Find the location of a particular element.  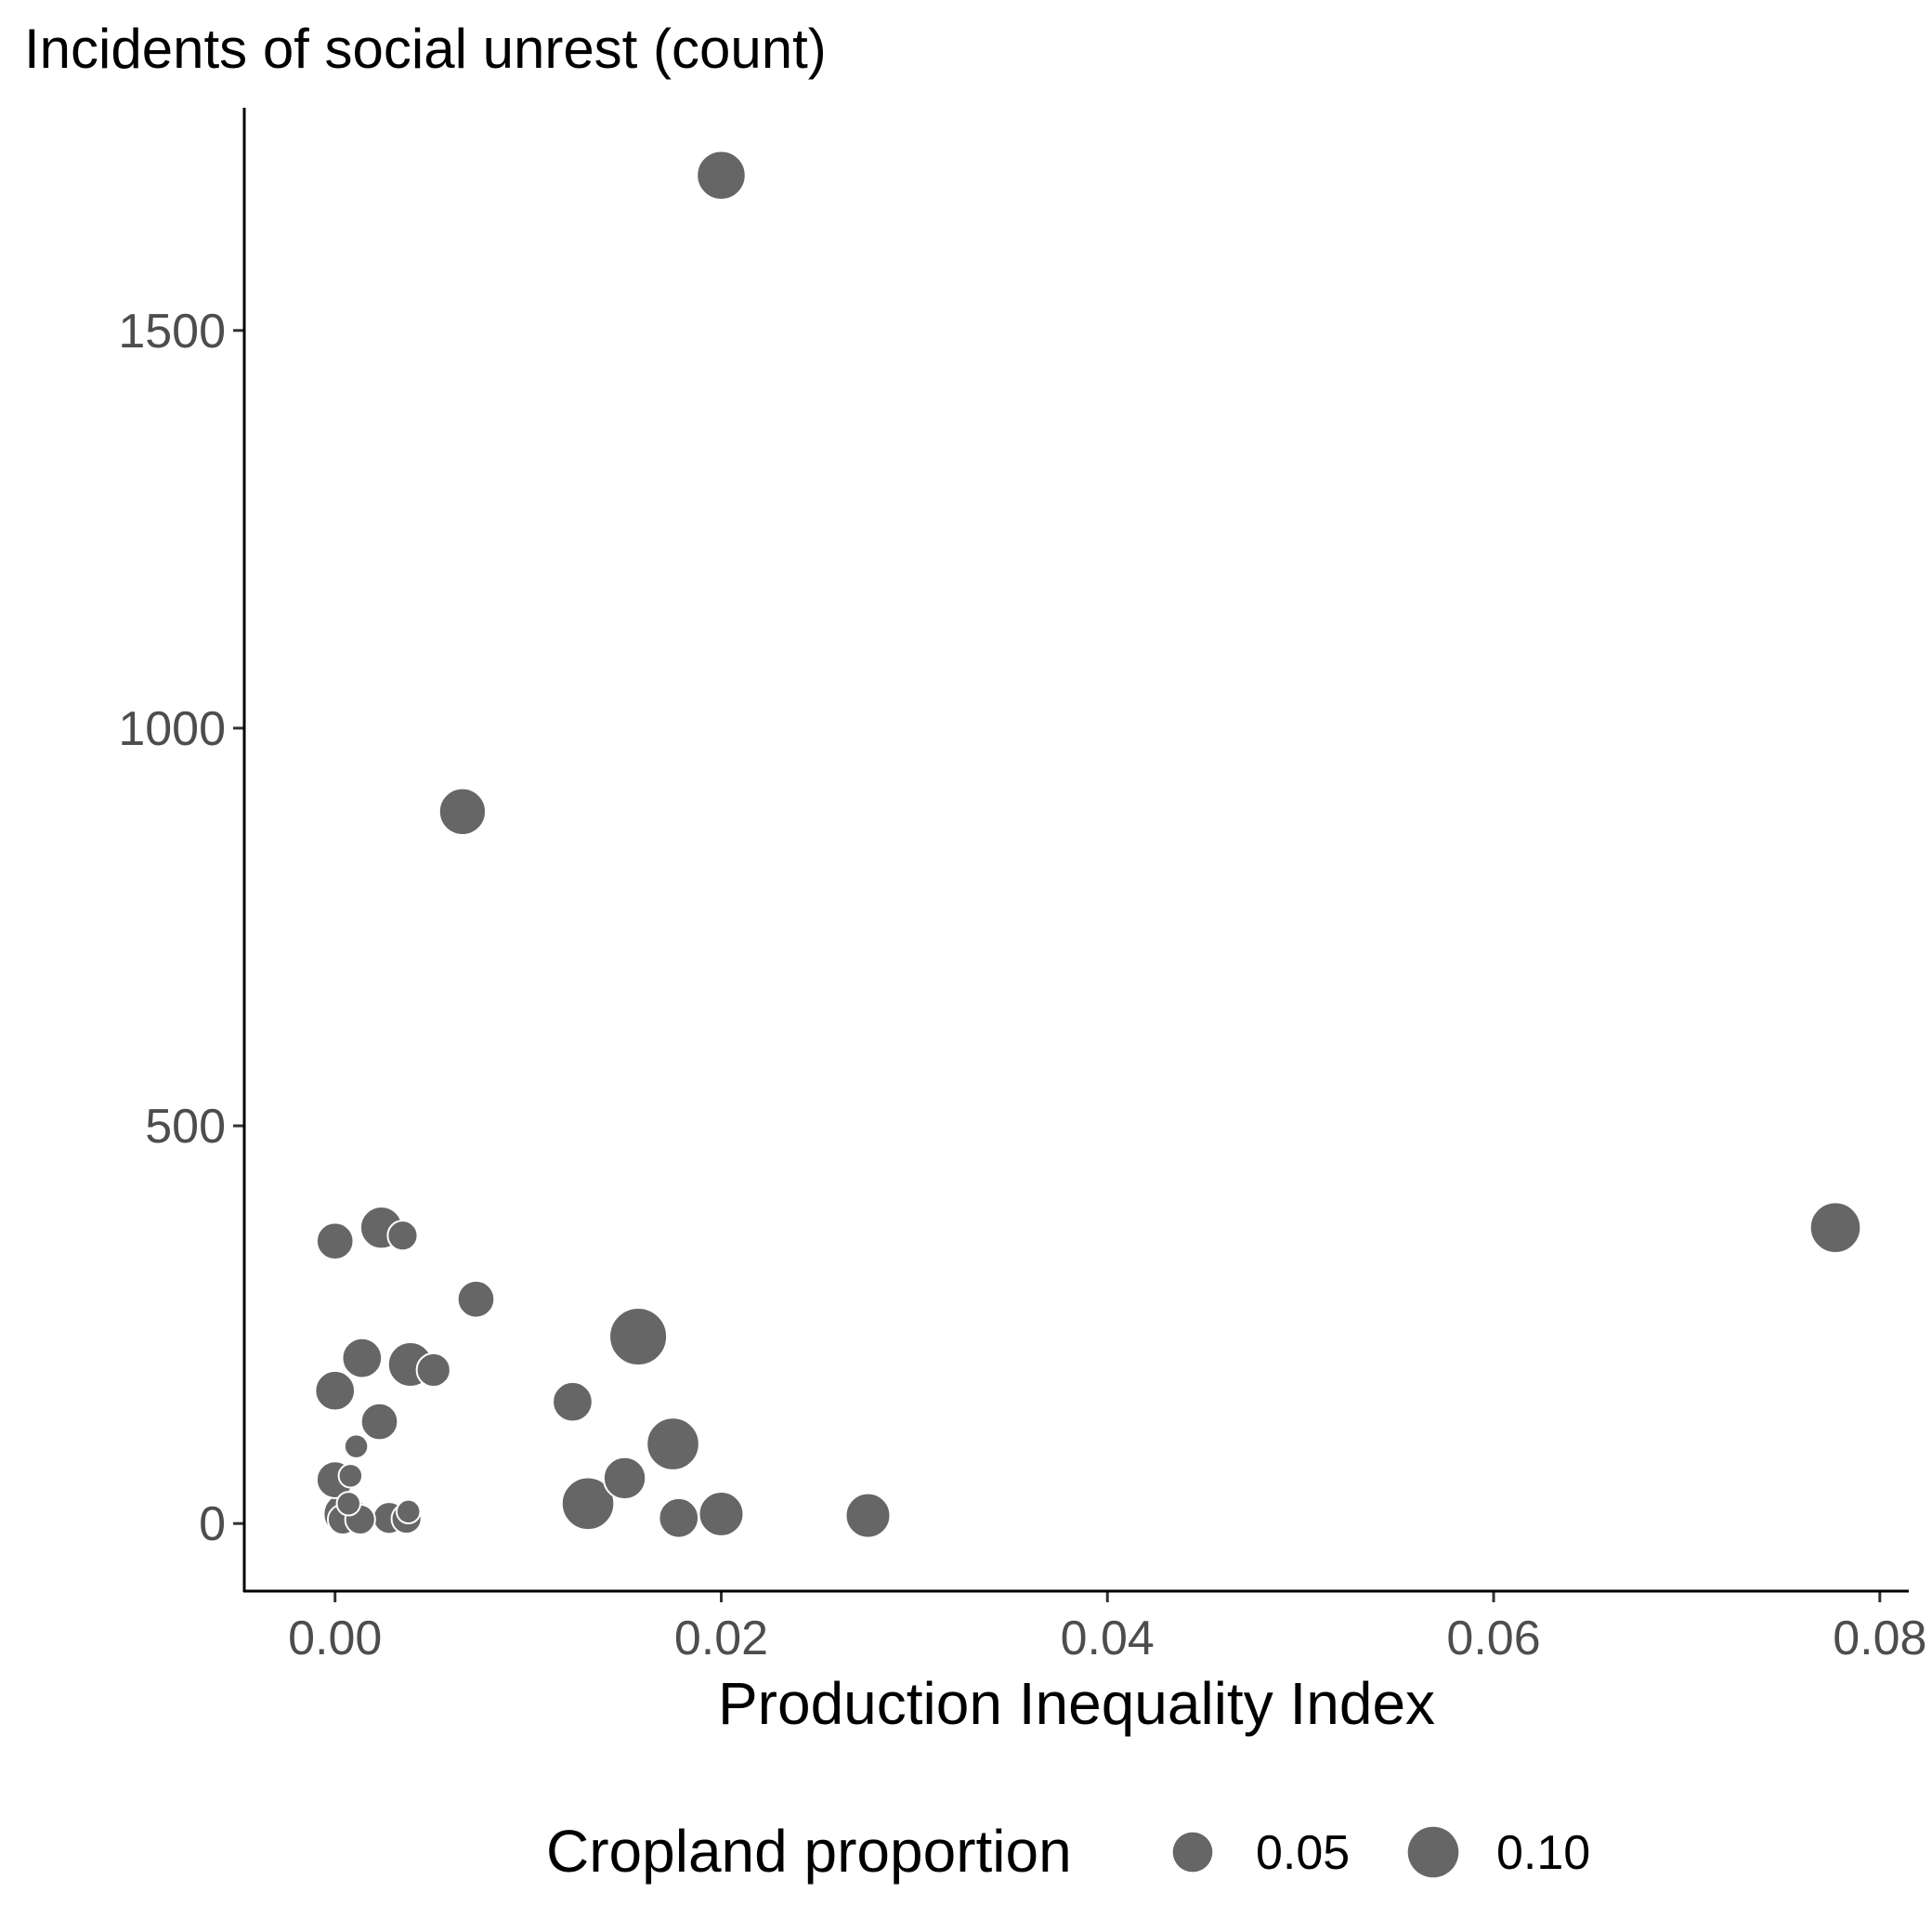

chart-title: Incidents of social unrest (count) is located at coordinates (425, 49).